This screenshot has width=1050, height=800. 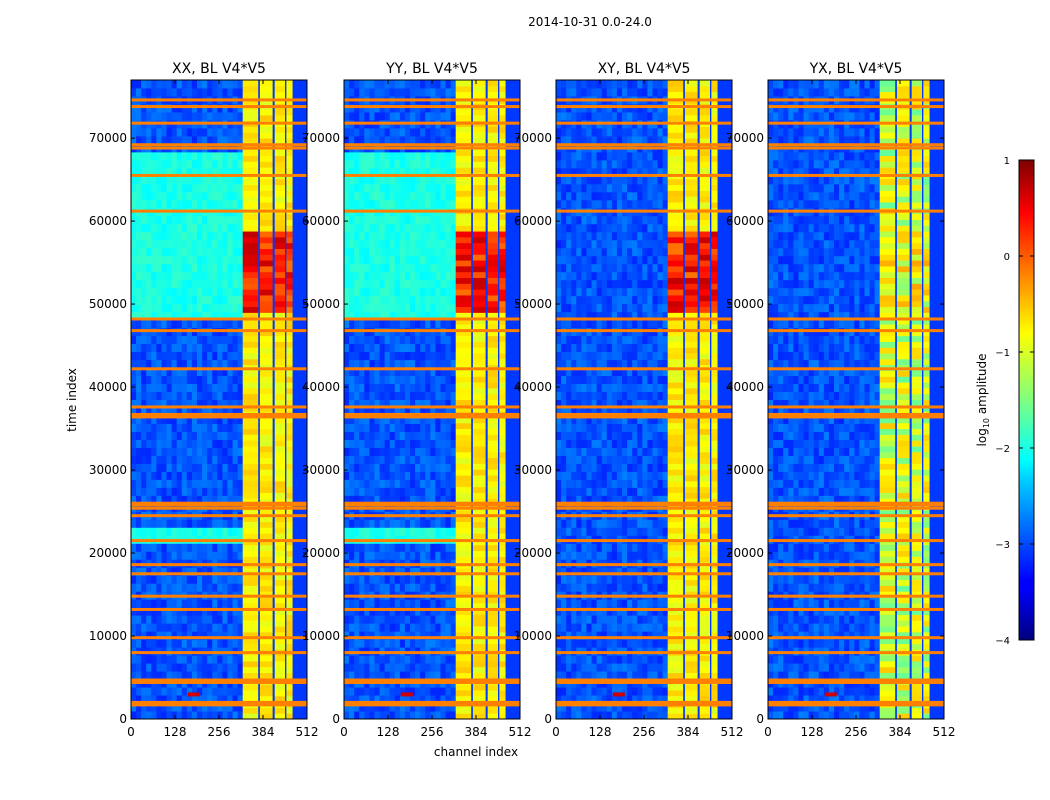 I want to click on y-tick-label: 10000, so click(x=321, y=636).